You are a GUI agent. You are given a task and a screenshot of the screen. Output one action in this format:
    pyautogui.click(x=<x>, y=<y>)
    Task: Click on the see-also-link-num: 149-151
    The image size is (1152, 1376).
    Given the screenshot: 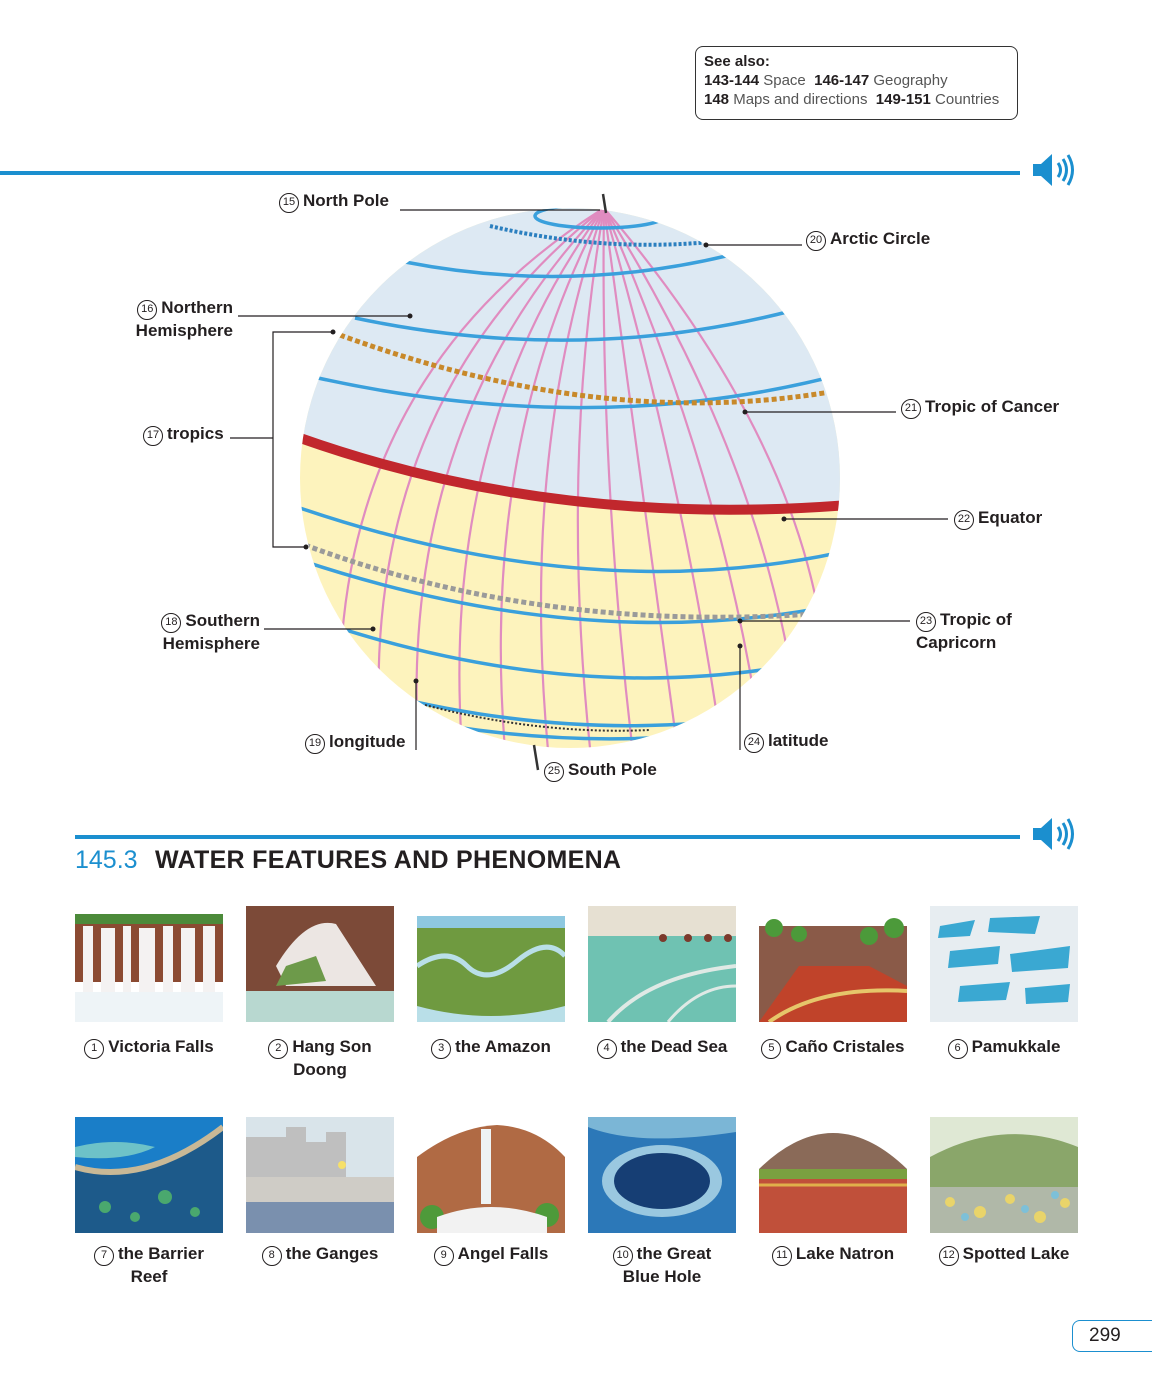 What is the action you would take?
    pyautogui.click(x=903, y=99)
    